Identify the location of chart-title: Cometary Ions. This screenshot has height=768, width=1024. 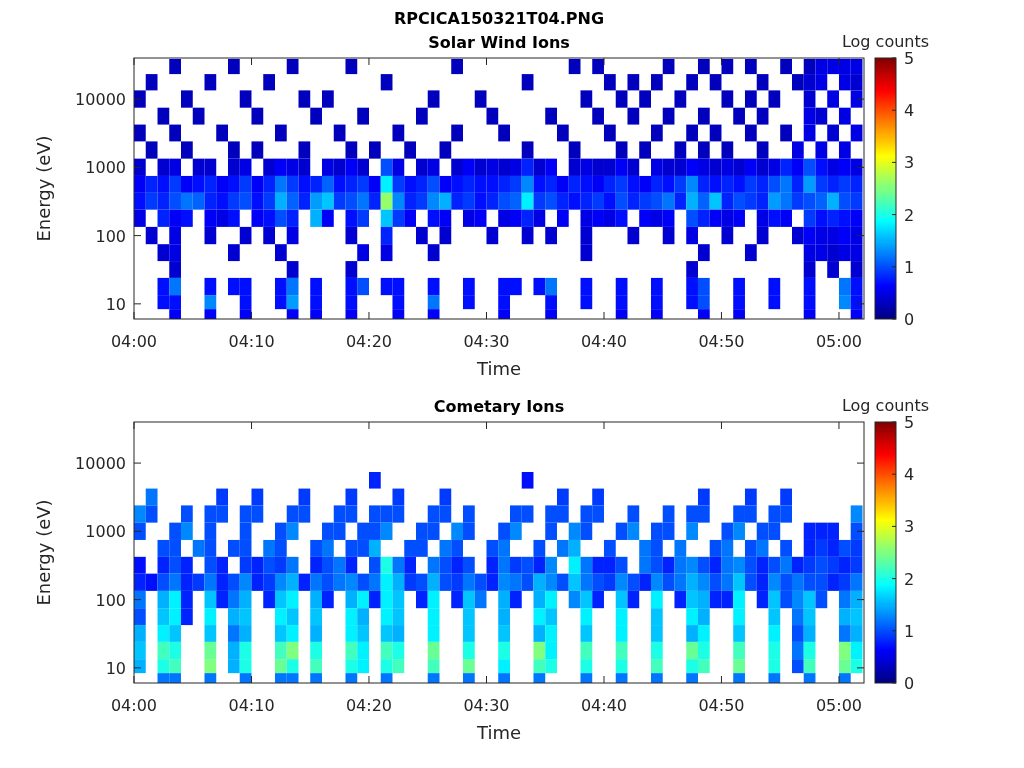
(499, 406).